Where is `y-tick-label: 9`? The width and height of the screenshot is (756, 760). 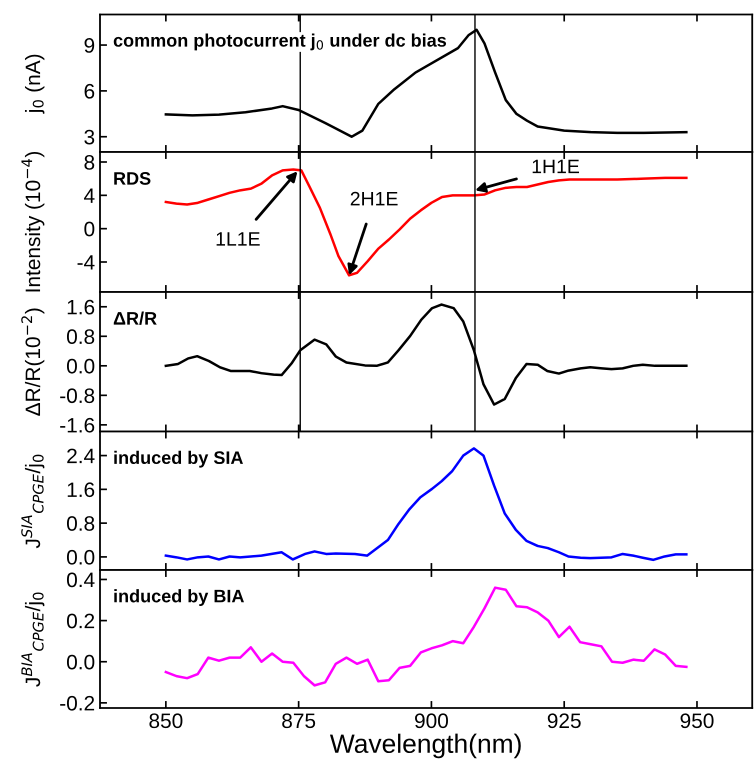 y-tick-label: 9 is located at coordinates (89, 45).